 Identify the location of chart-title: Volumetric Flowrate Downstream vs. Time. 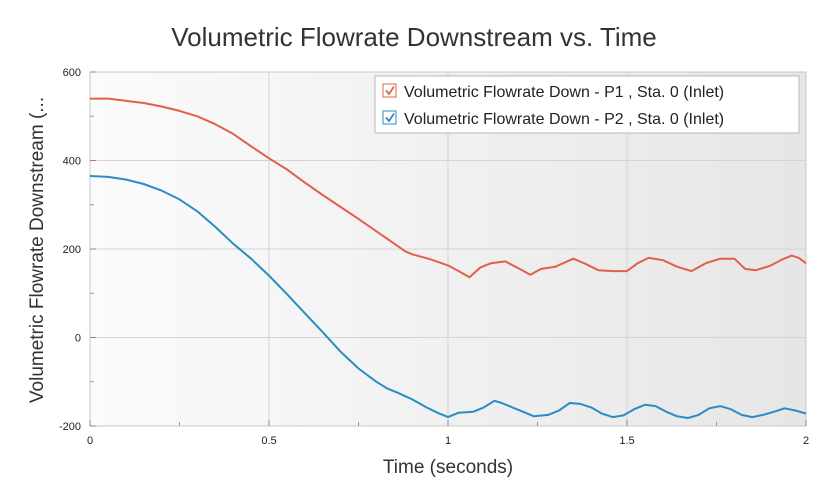
(413, 37).